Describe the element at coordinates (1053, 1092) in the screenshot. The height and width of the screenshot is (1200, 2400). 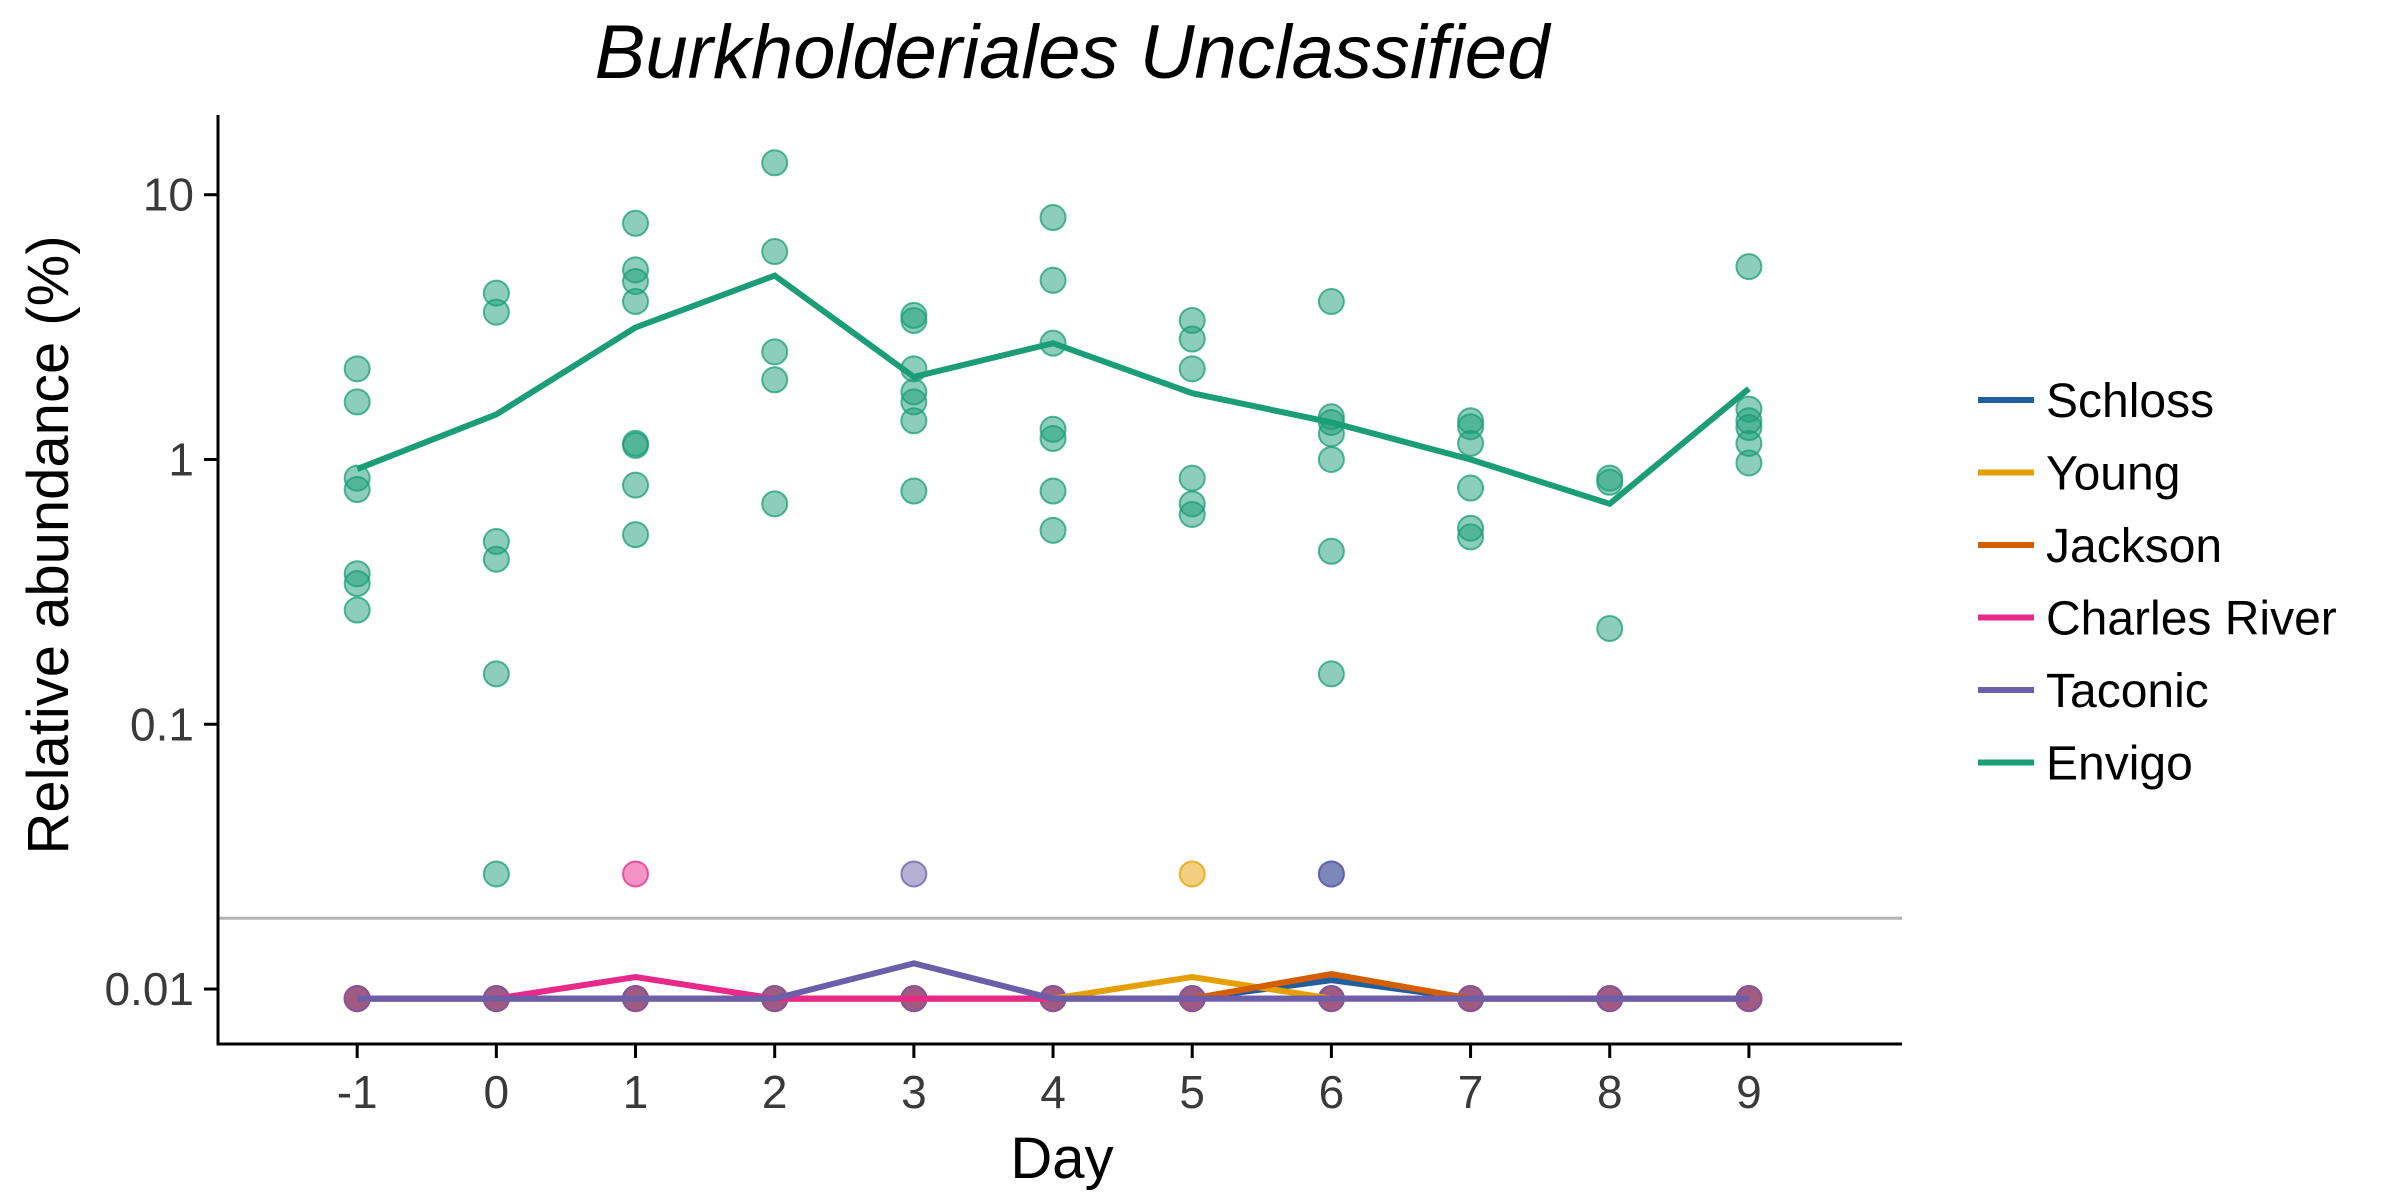
I see `x-tick-label: 4` at that location.